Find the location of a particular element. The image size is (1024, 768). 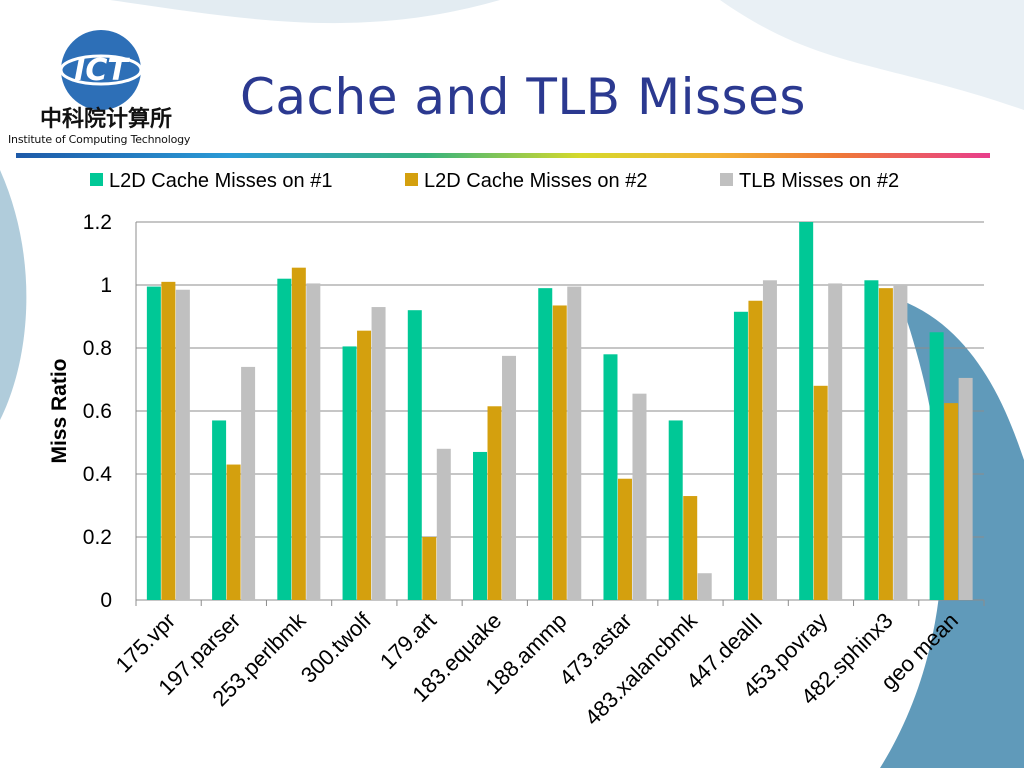

y-tick-label: 1.2 is located at coordinates (97, 222).